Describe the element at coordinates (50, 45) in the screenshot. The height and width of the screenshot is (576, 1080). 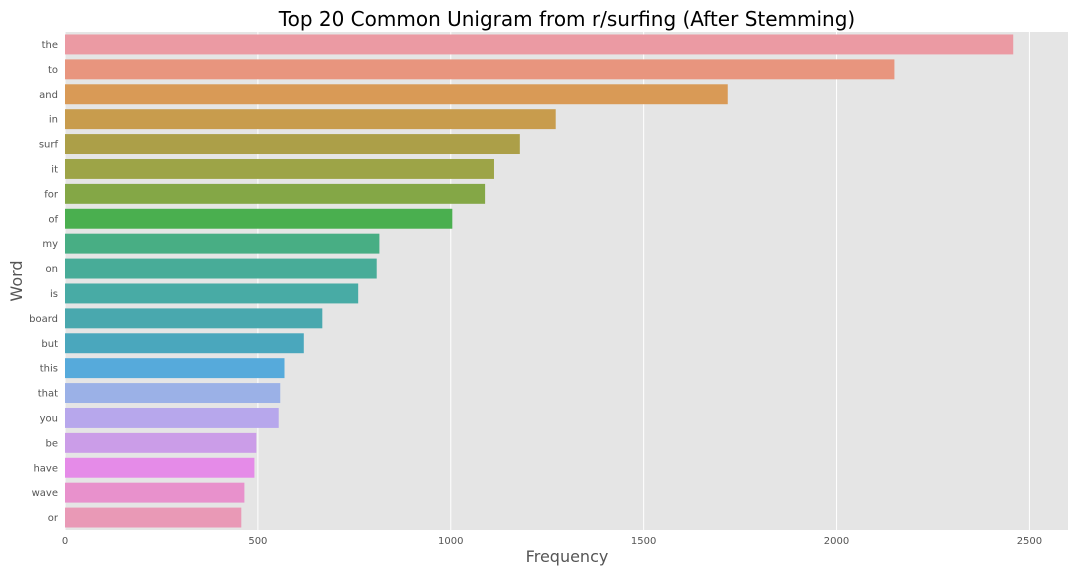
I see `y-tick-label: the` at that location.